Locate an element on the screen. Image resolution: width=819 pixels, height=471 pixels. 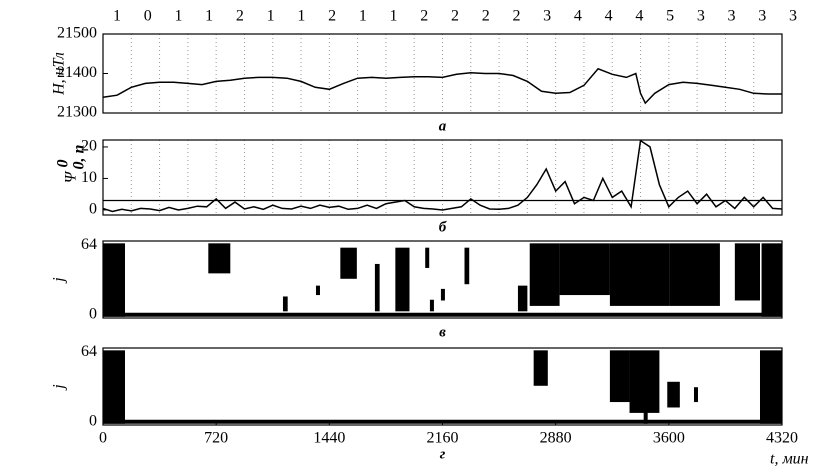
x-tick-label: 0 is located at coordinates (103, 438).